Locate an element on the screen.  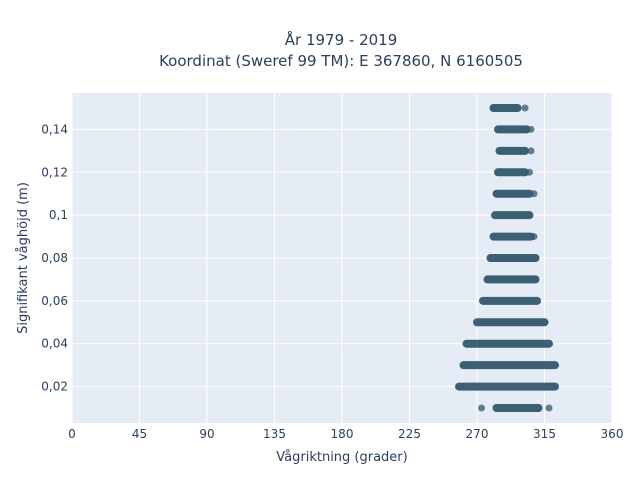
y-tick-label-0: 0,02 is located at coordinates (54, 387).